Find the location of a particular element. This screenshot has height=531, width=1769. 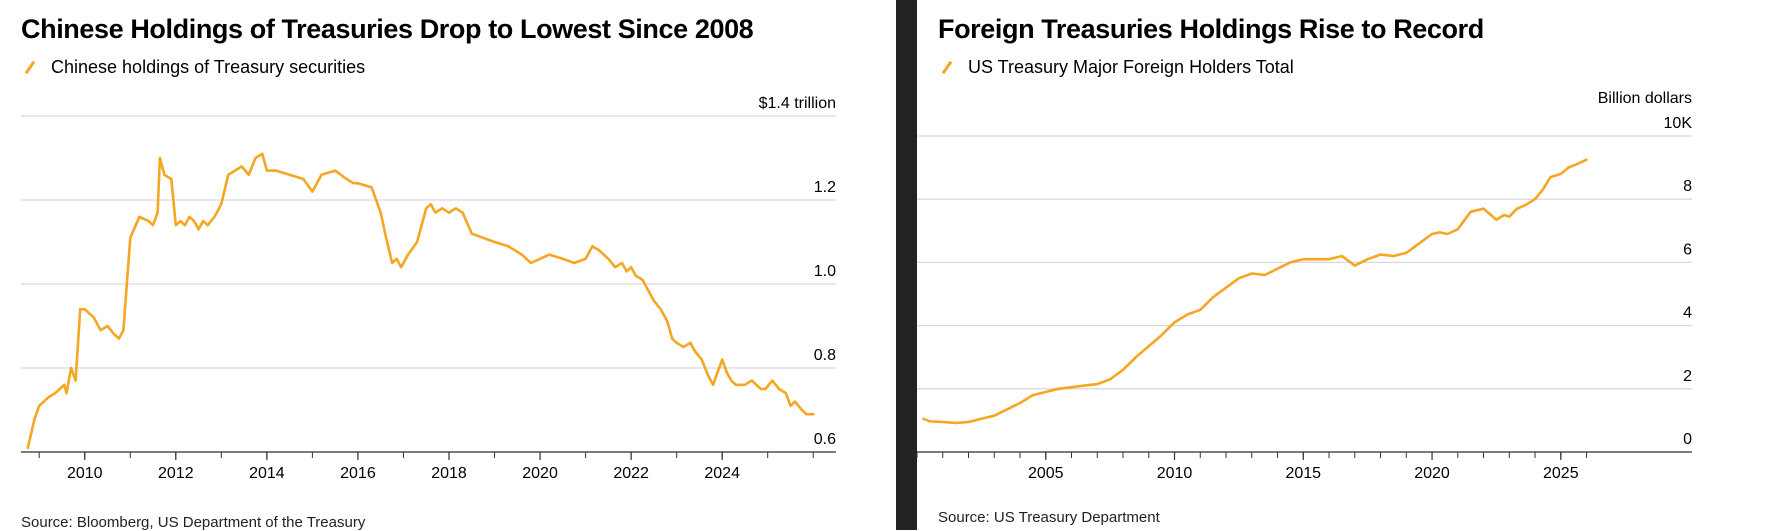

panel-divider is located at coordinates (906, 265).